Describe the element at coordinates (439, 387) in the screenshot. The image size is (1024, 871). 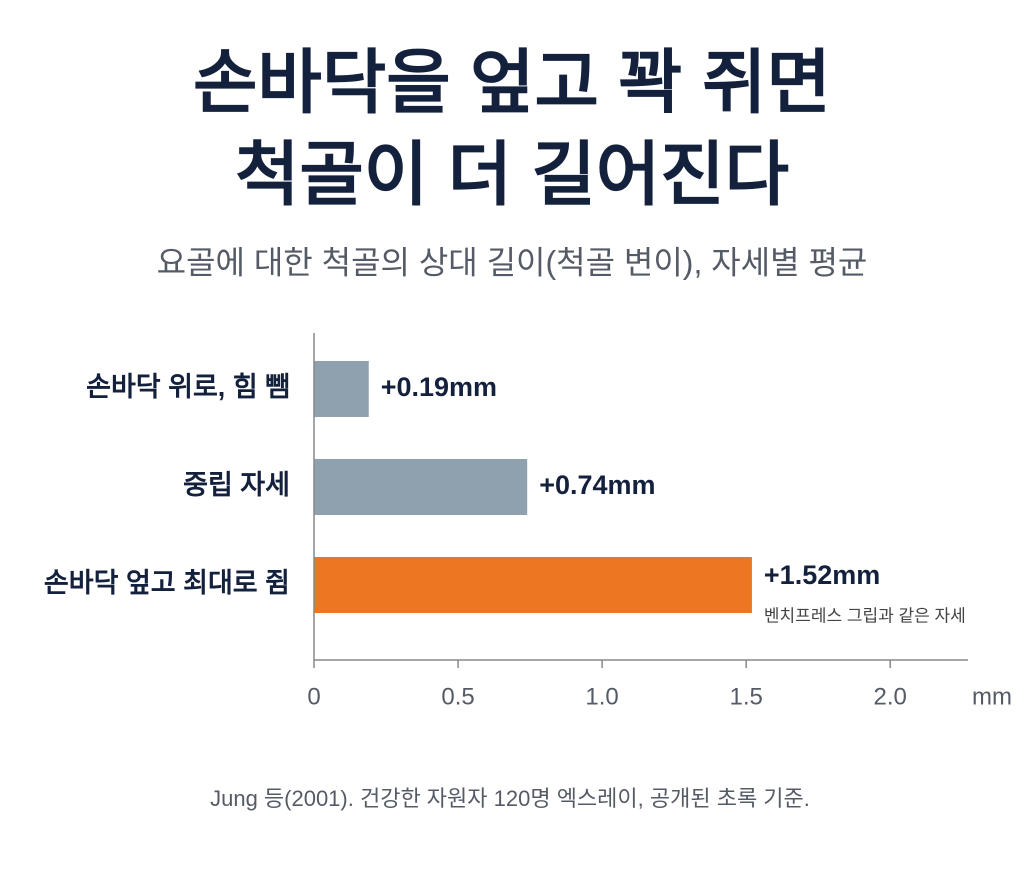
I see `value-label: +0.19mm` at that location.